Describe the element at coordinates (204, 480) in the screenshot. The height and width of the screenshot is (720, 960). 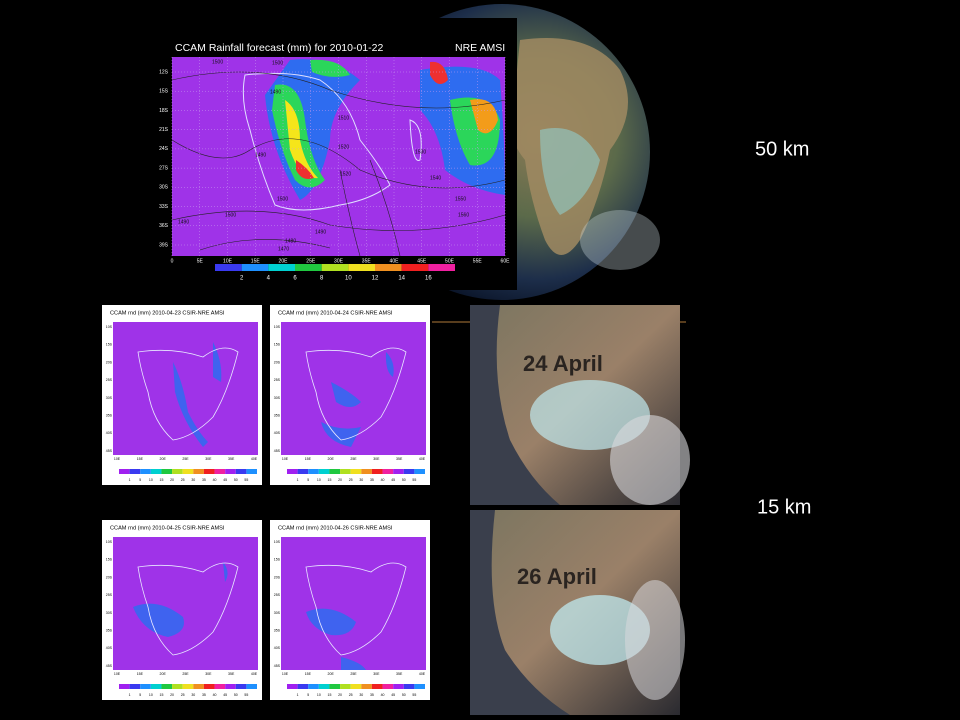
I see `colorbar-label: 35` at that location.